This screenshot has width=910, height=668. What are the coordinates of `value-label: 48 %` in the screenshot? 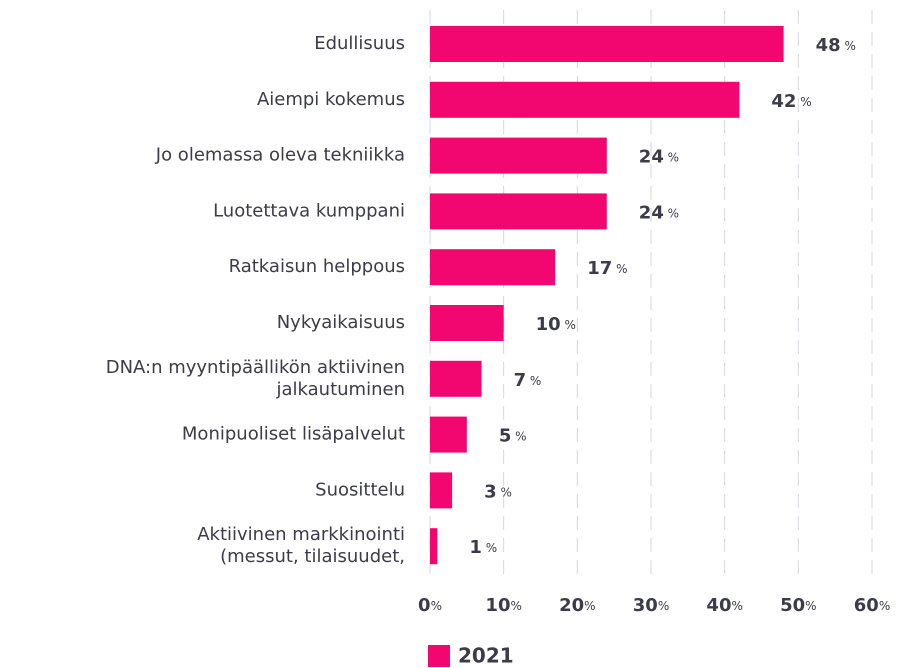 It's located at (836, 45).